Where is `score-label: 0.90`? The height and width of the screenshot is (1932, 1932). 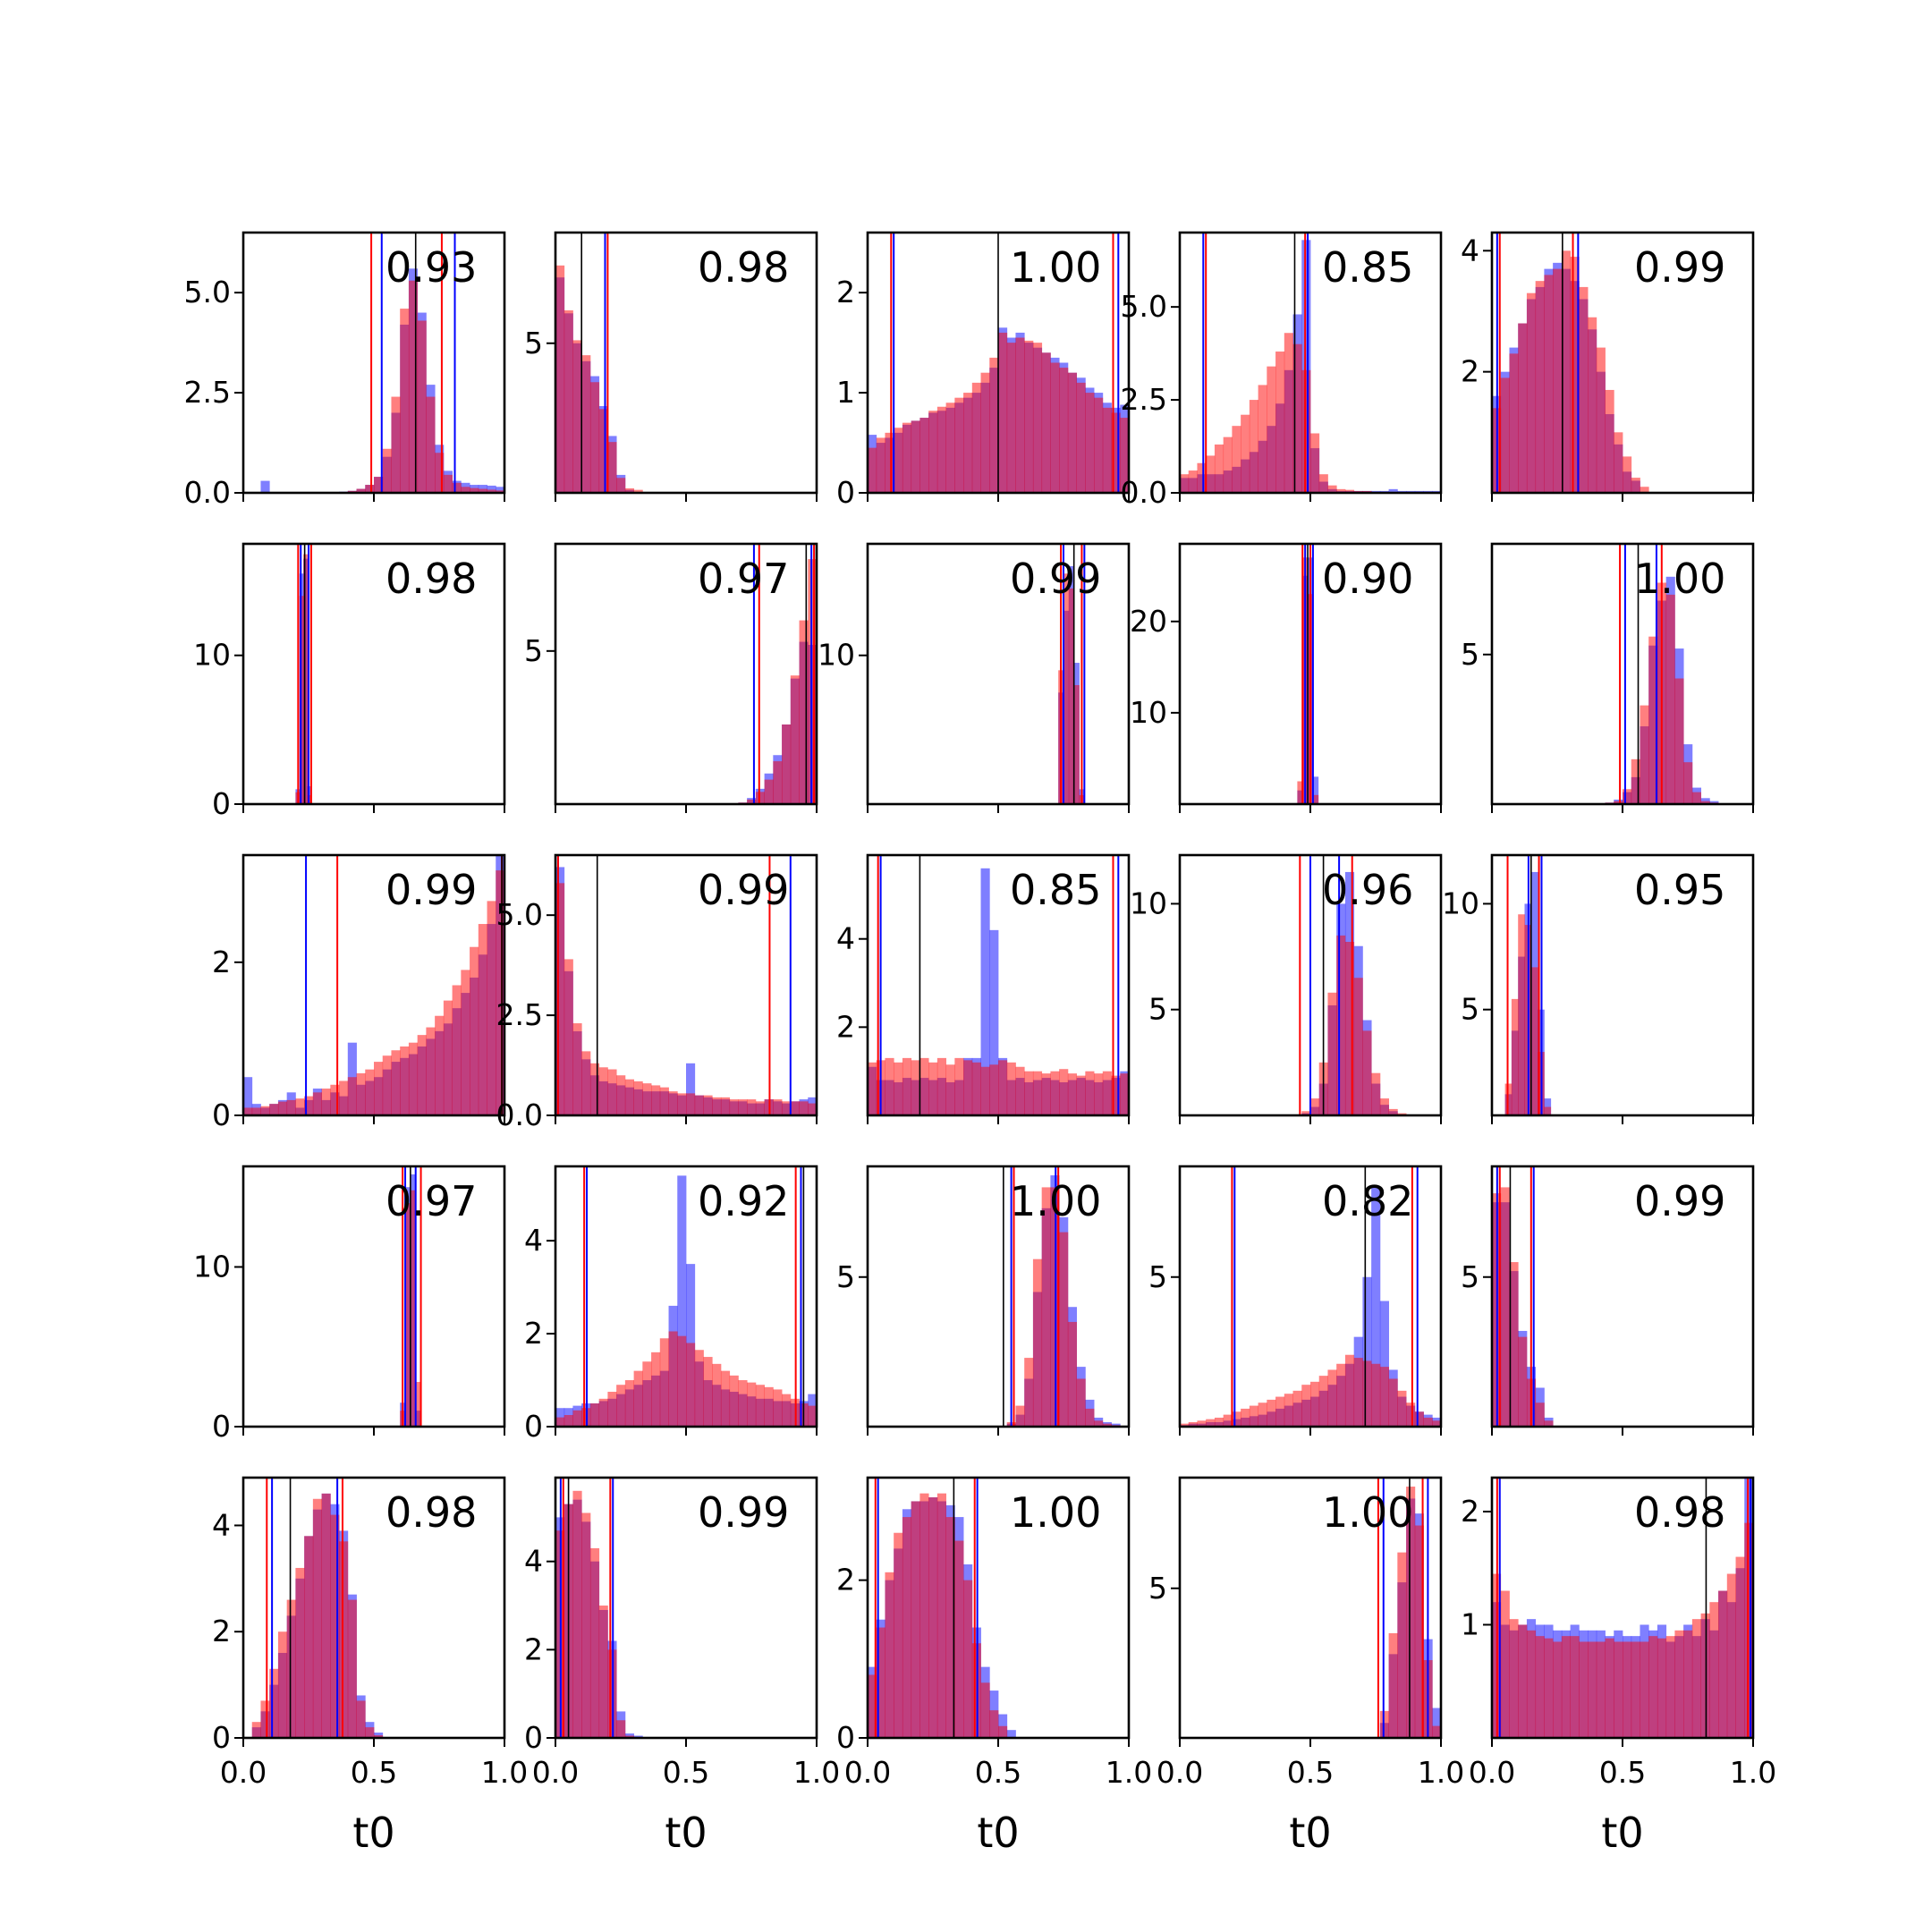
score-label: 0.90 is located at coordinates (1367, 579).